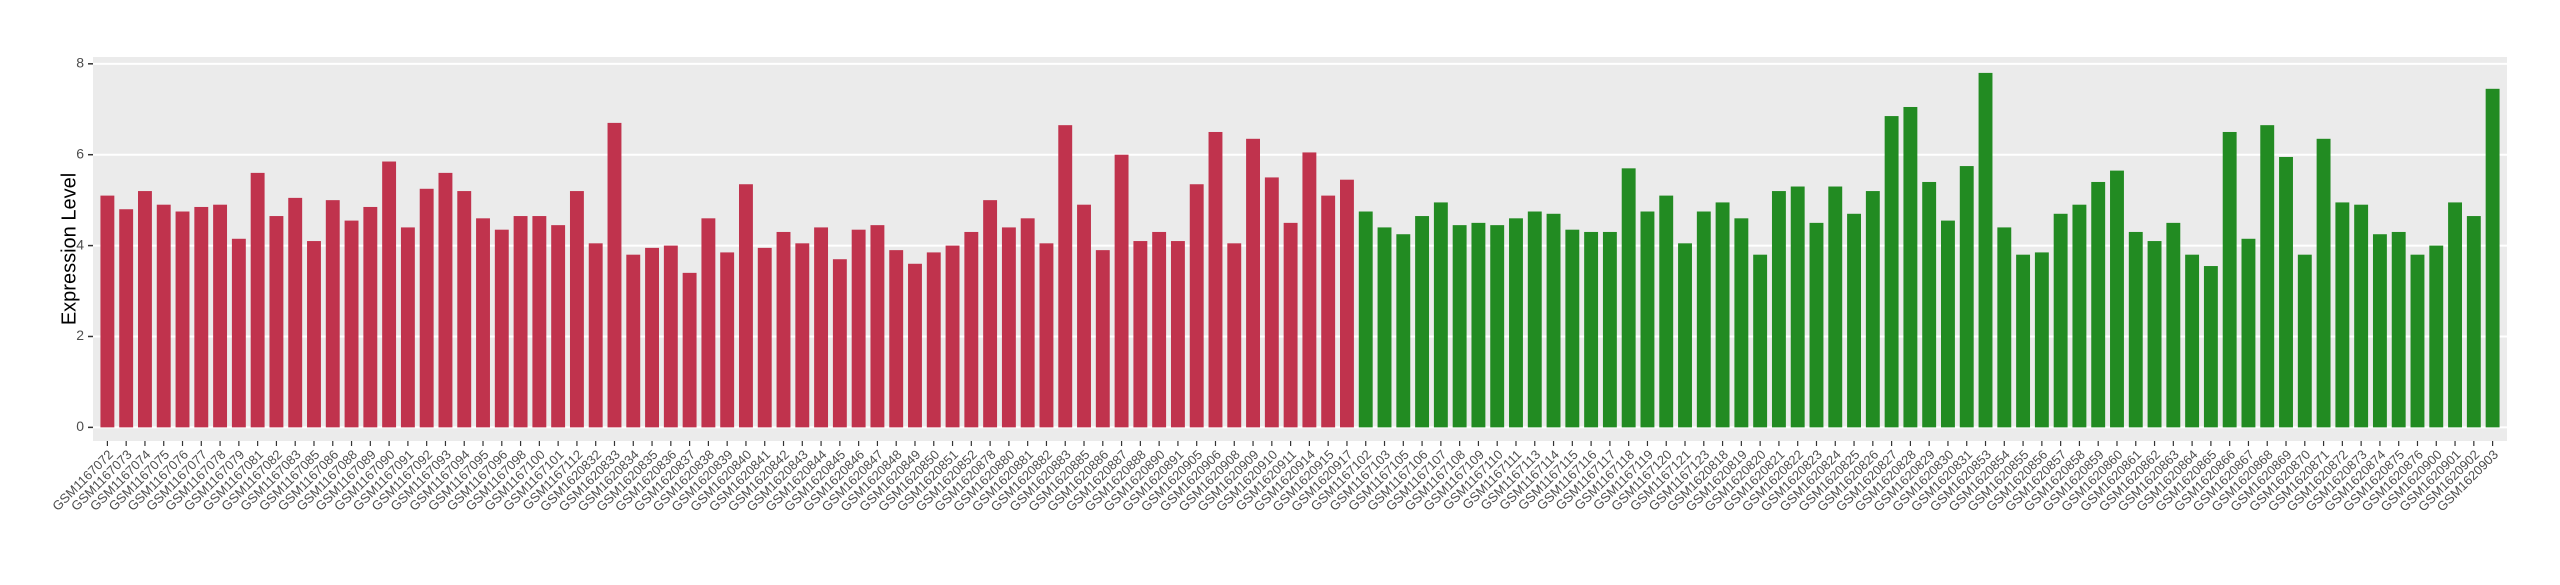 This screenshot has height=585, width=2560. Describe the element at coordinates (80, 153) in the screenshot. I see `y-tick-label: 6` at that location.